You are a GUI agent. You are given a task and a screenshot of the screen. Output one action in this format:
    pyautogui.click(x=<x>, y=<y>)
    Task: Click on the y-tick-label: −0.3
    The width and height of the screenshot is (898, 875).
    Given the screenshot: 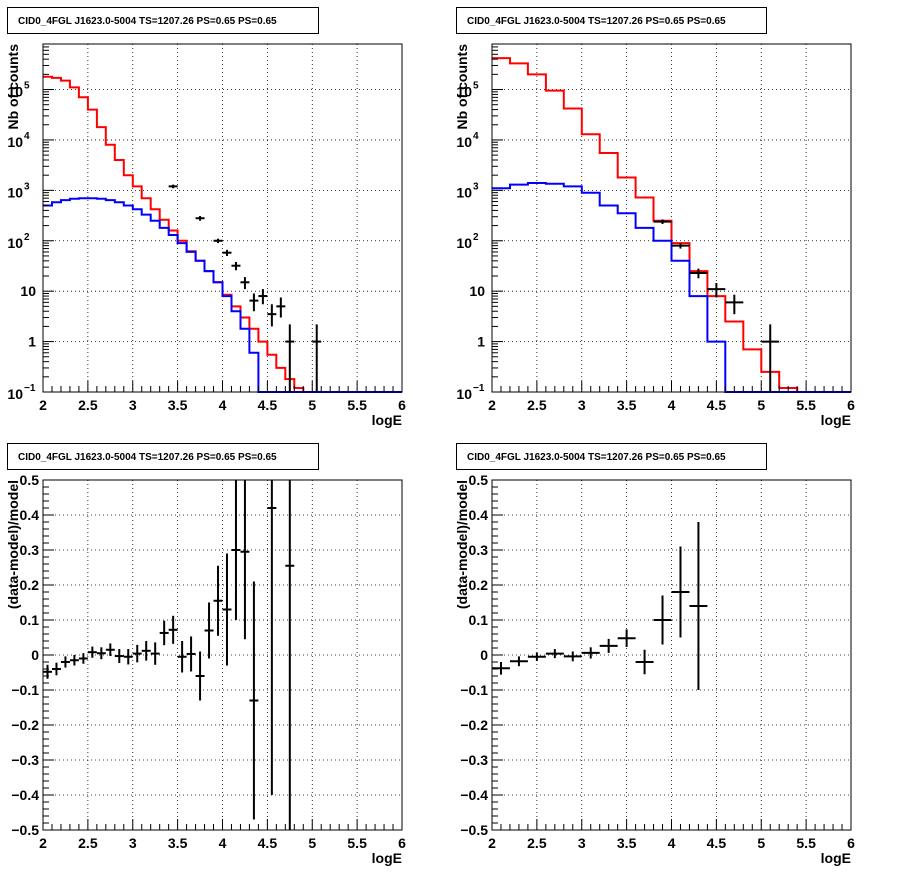 What is the action you would take?
    pyautogui.click(x=25, y=760)
    